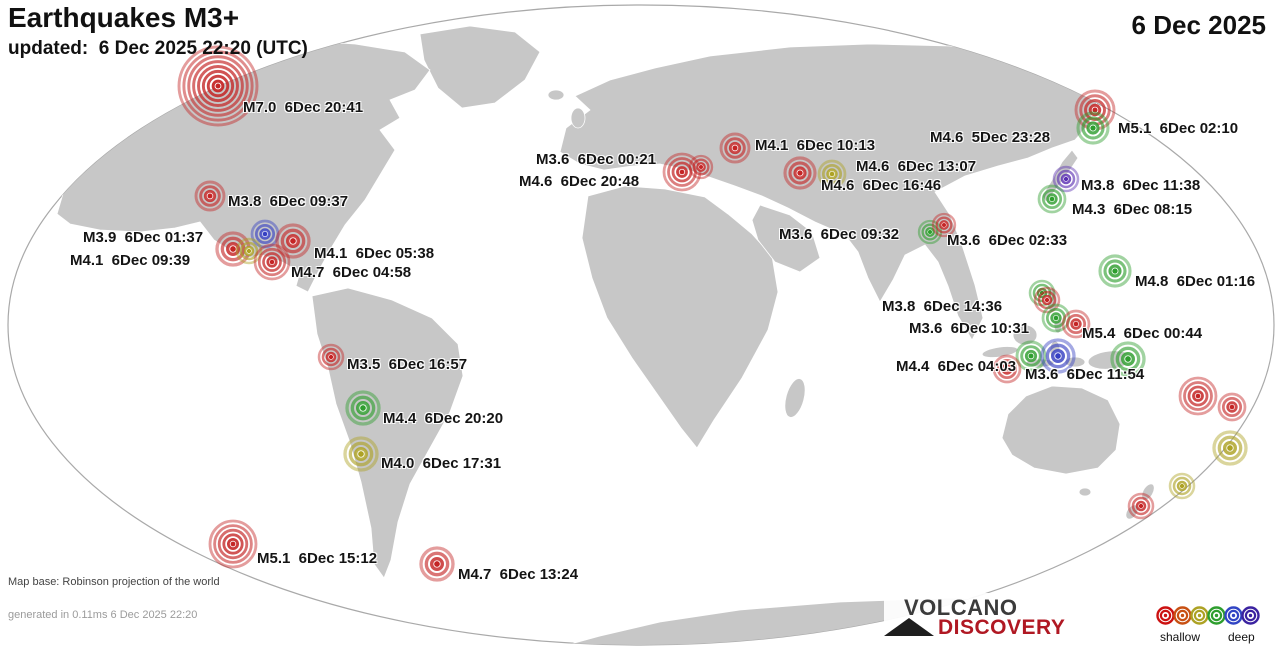 The width and height of the screenshot is (1280, 650). I want to click on quake-label: M4.1 6Dec 05:38, so click(374, 253).